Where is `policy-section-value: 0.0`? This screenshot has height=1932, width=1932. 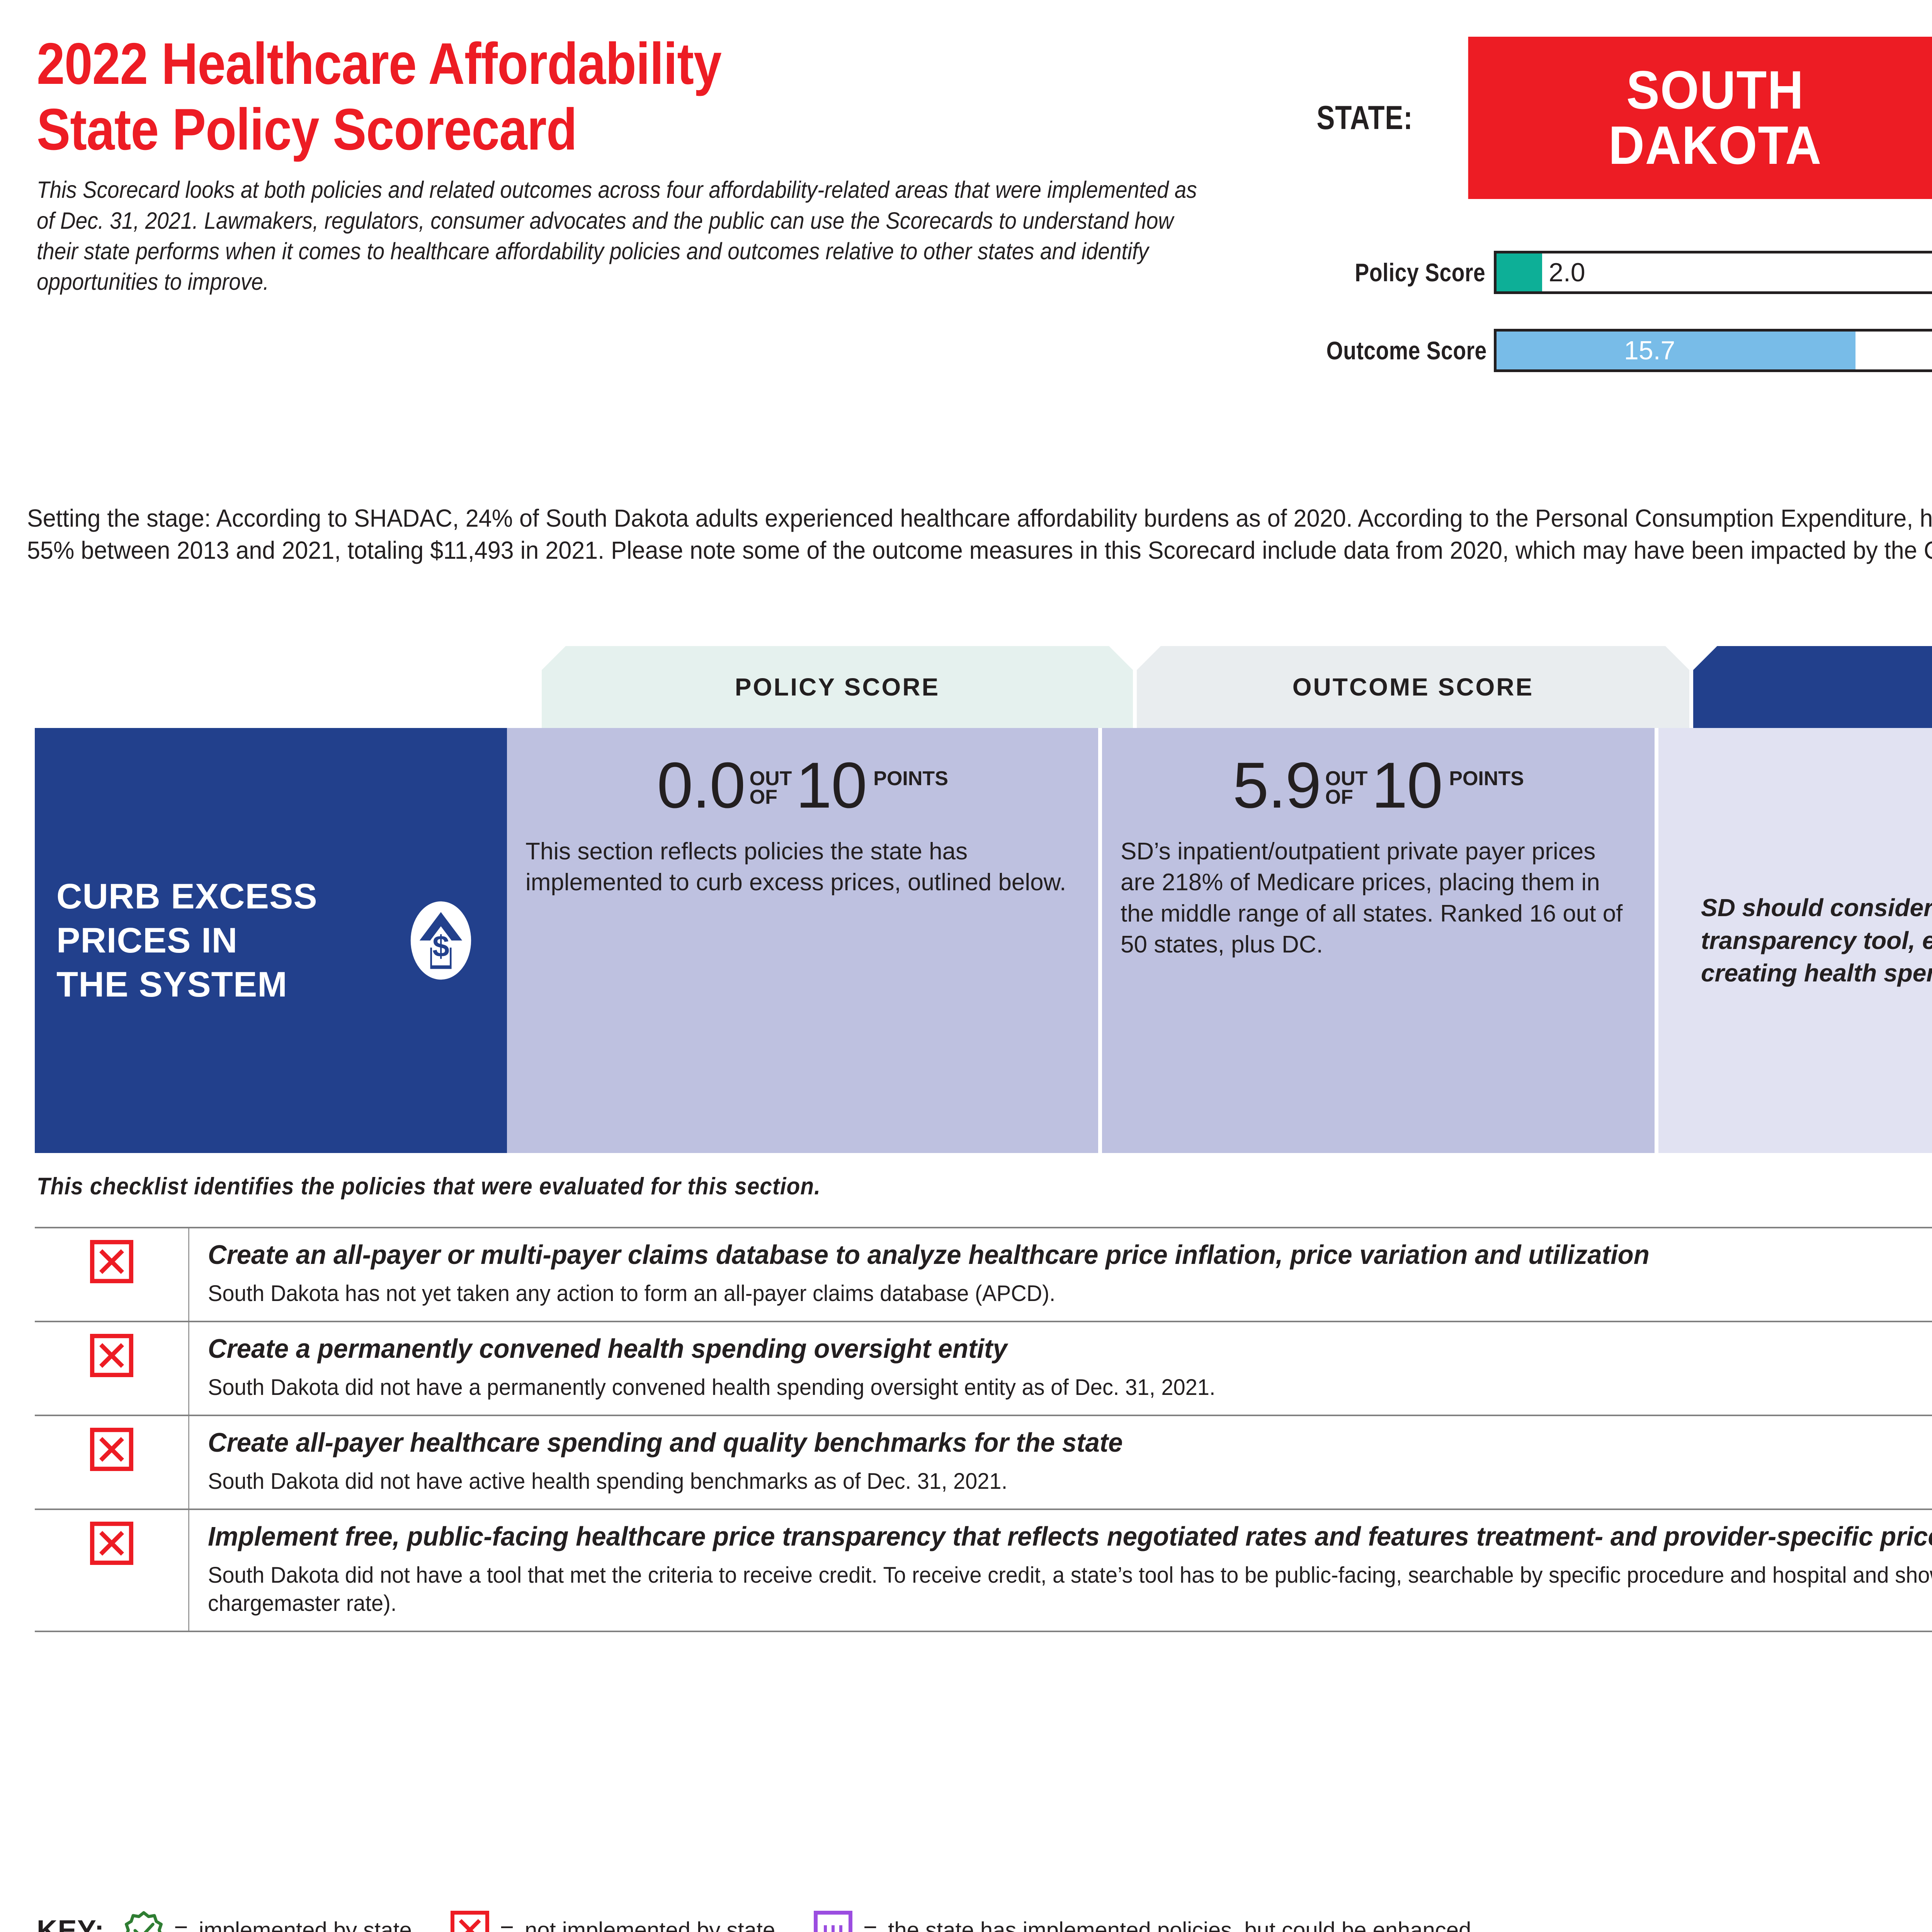
policy-section-value: 0.0 is located at coordinates (702, 785).